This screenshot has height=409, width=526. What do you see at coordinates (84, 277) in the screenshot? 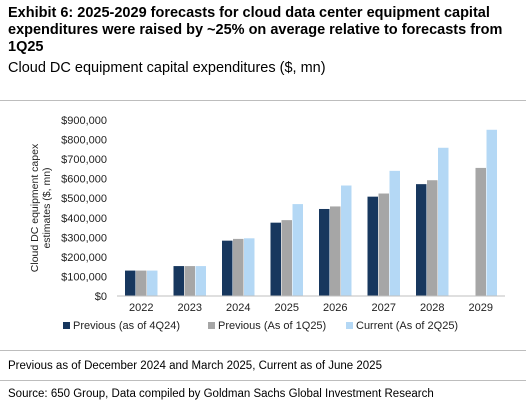
I see `y-tick-label: $100,000` at bounding box center [84, 277].